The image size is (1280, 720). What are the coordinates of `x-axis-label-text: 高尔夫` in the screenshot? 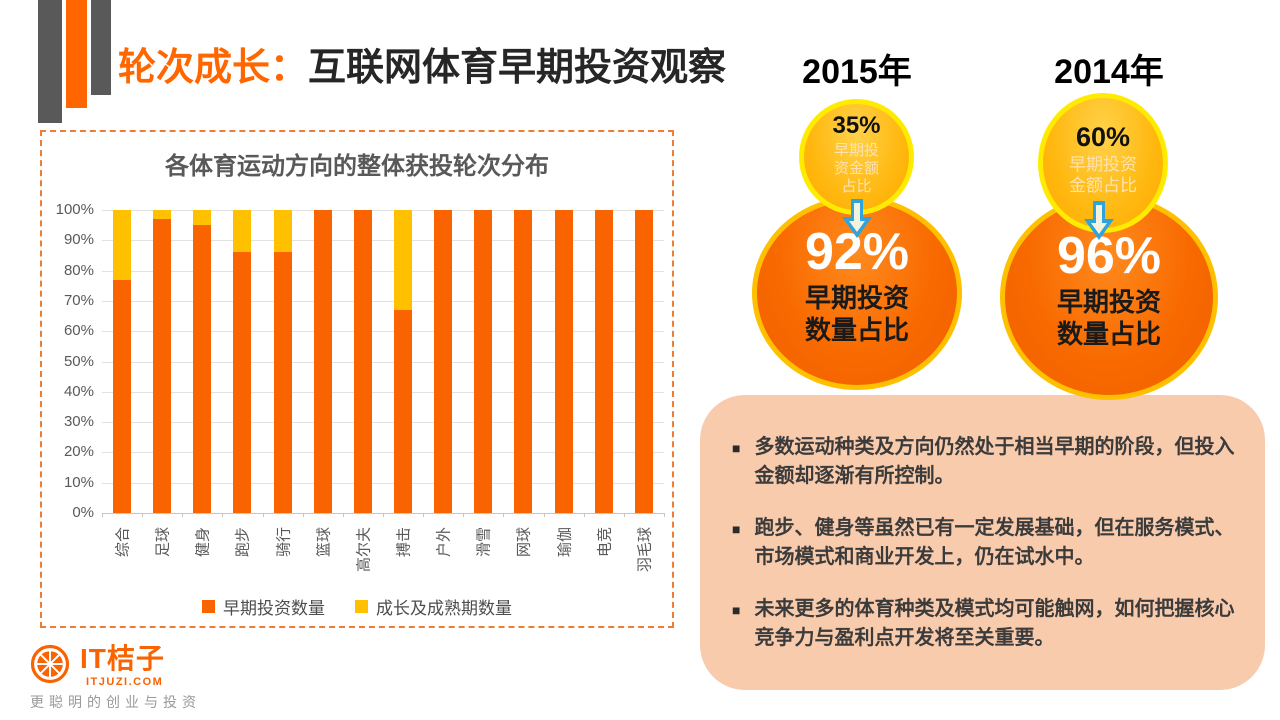 It's located at (364, 550).